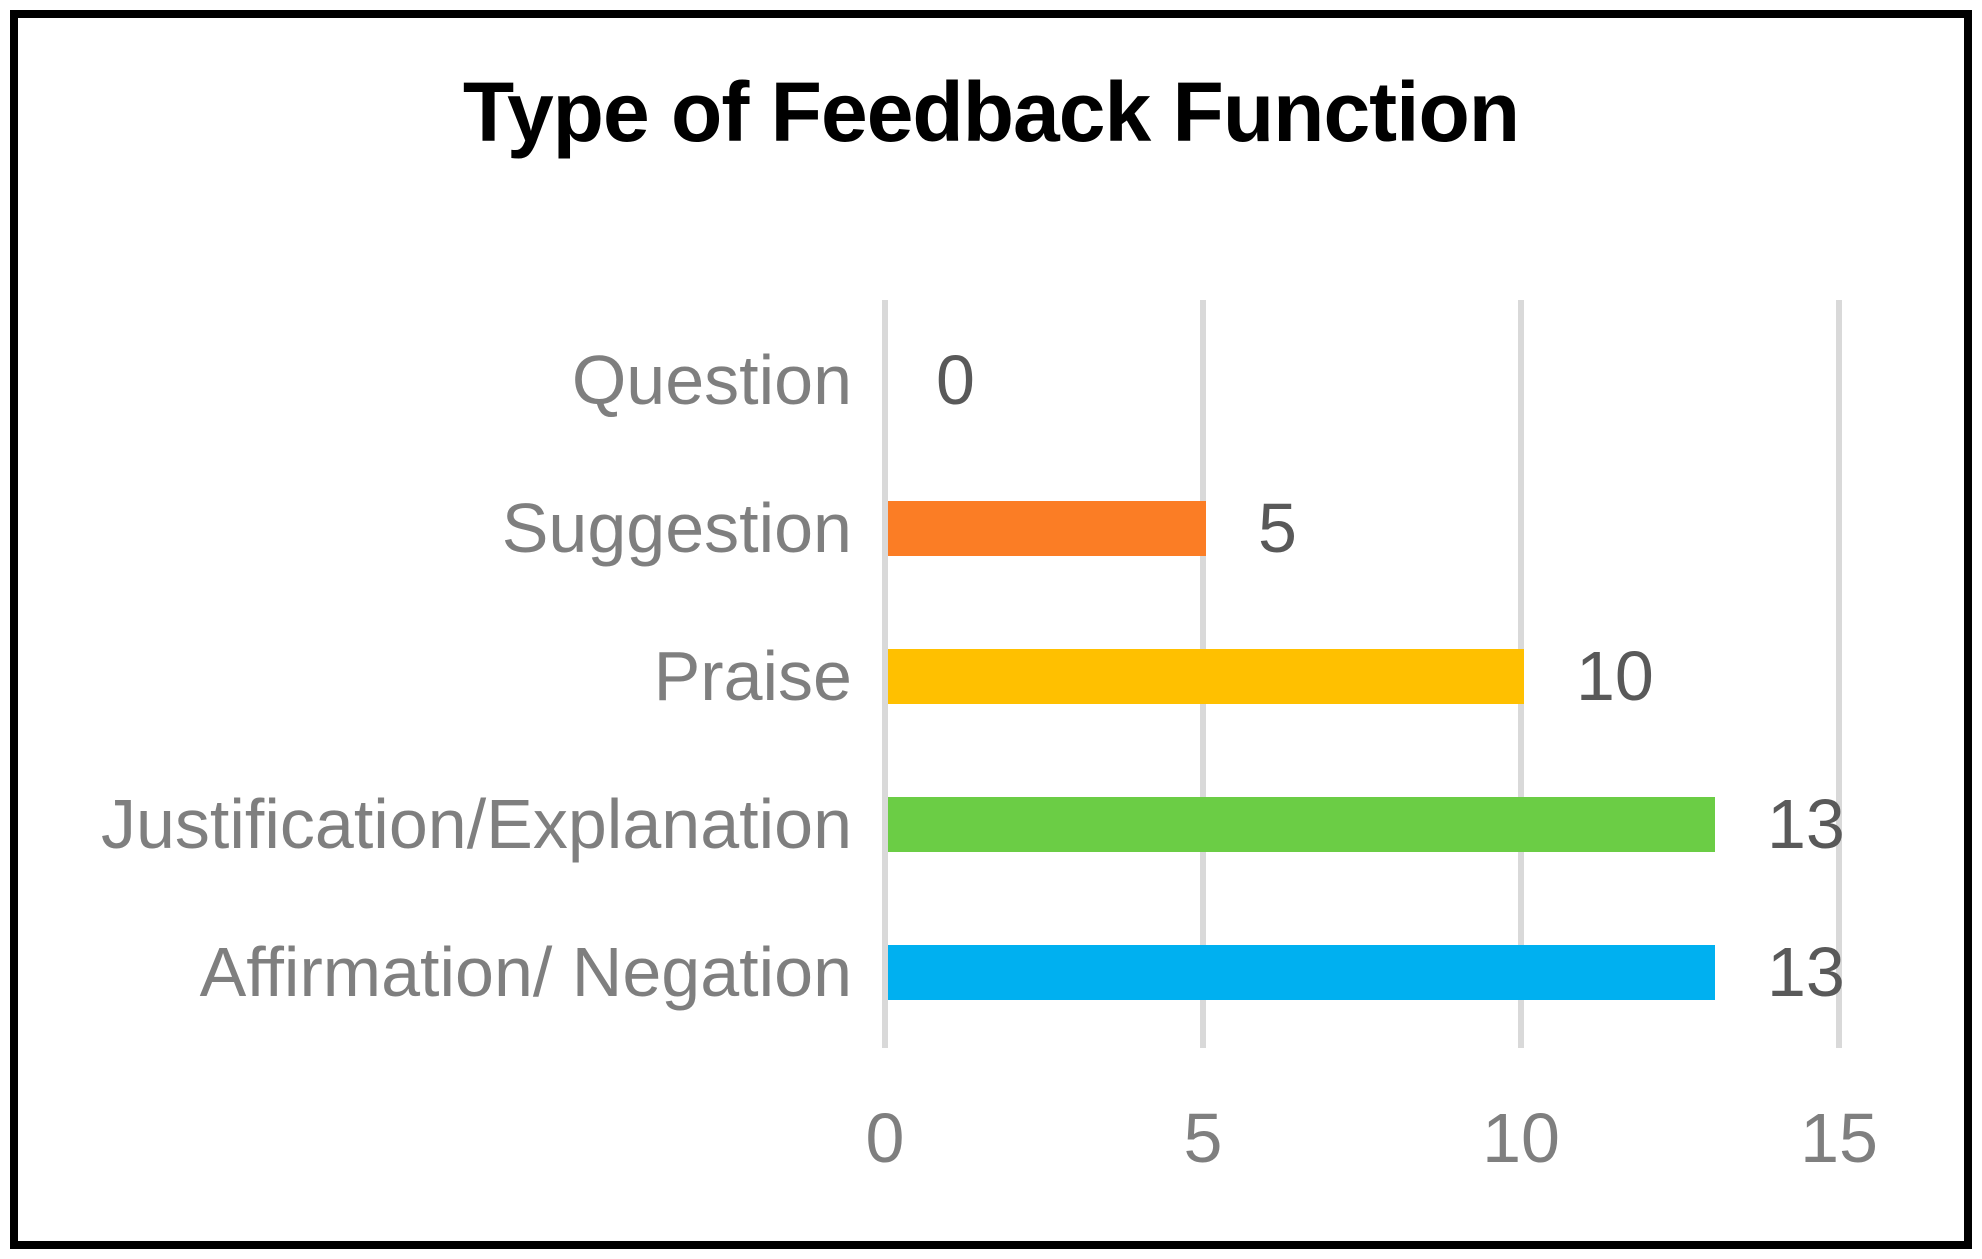 The image size is (1982, 1259). Describe the element at coordinates (1203, 1138) in the screenshot. I see `x-tick-5: 5` at that location.